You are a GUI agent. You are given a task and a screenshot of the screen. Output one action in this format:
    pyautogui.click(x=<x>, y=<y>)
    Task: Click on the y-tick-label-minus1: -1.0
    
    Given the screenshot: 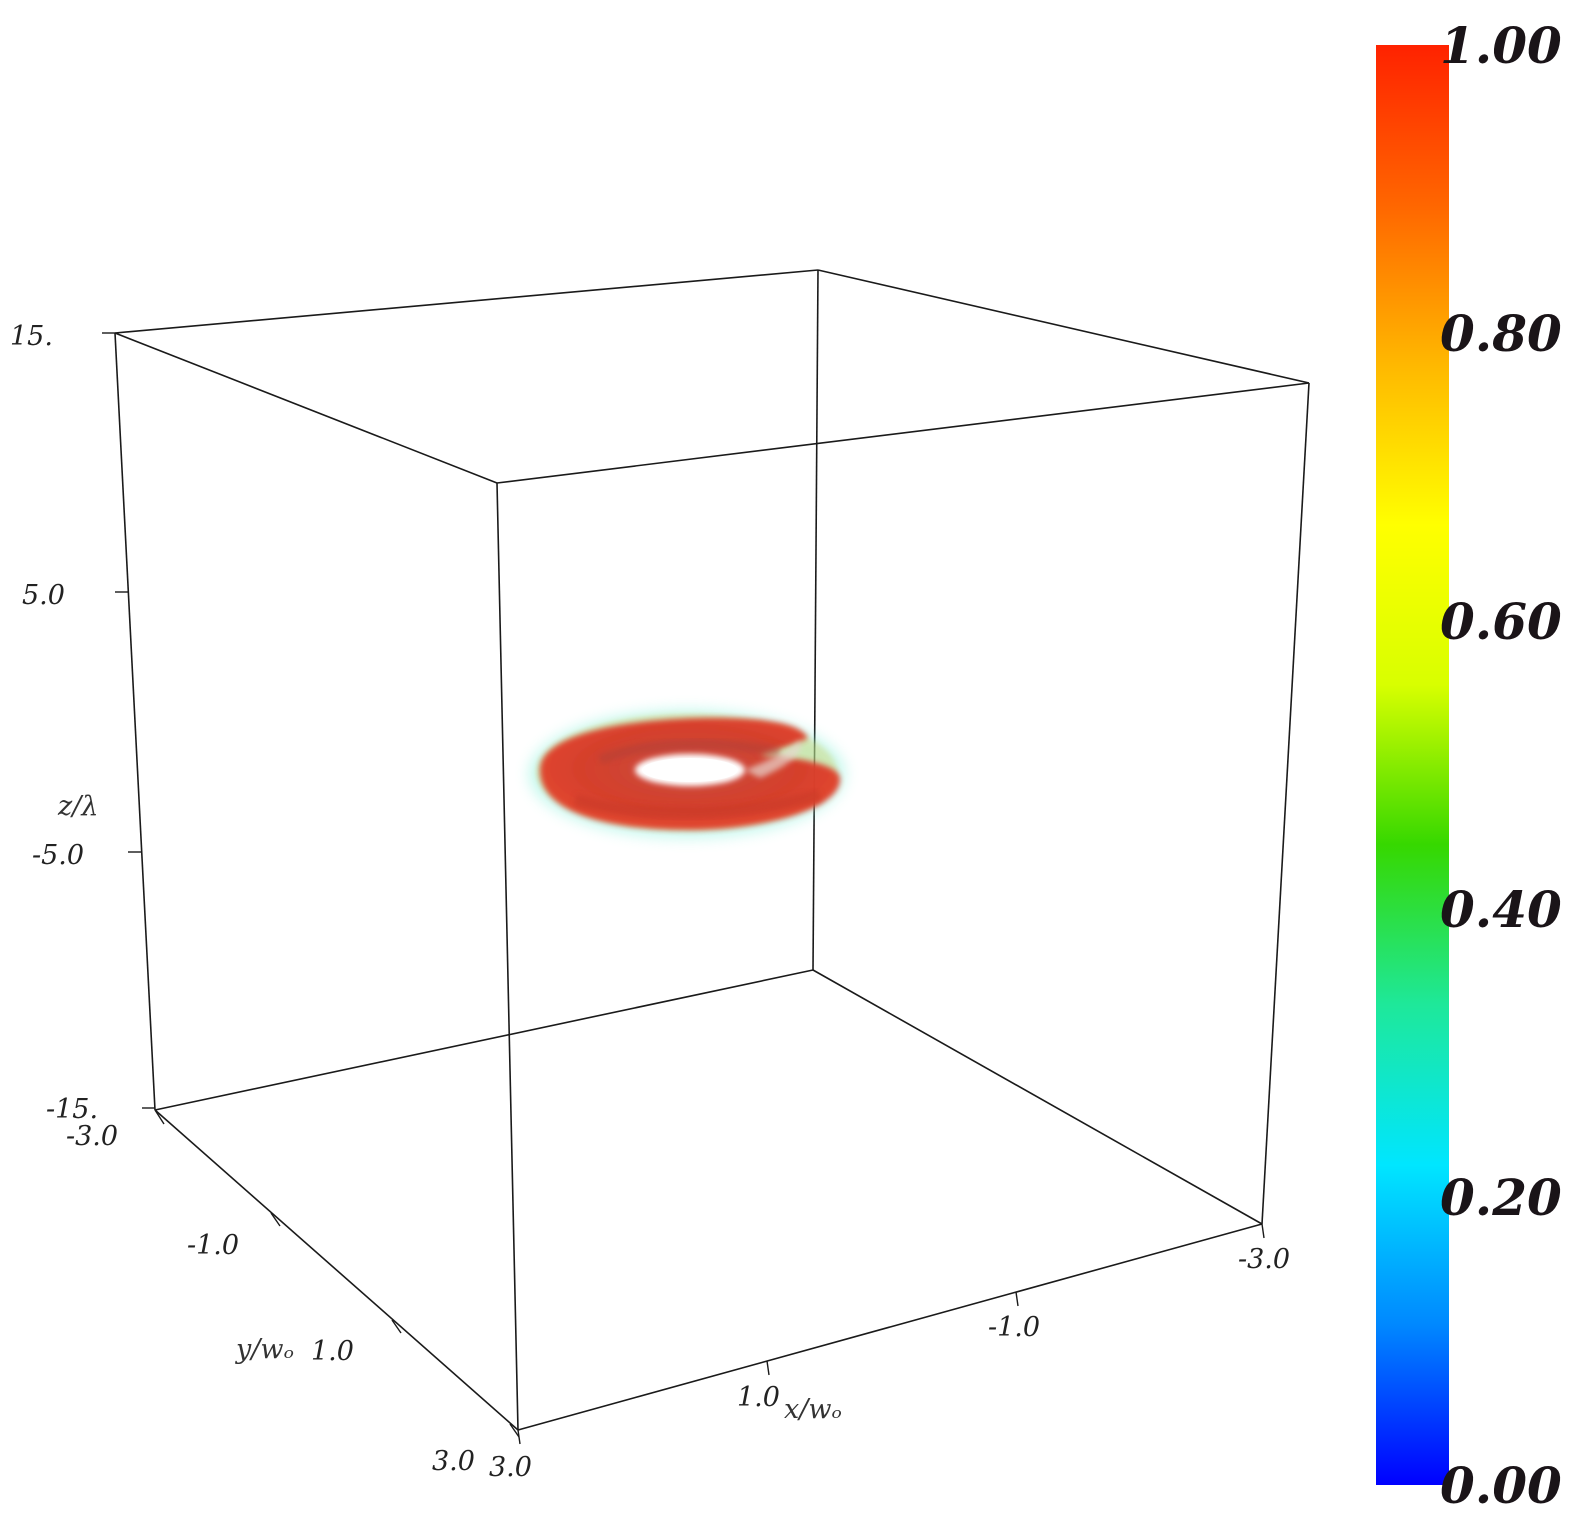 What is the action you would take?
    pyautogui.click(x=213, y=1245)
    